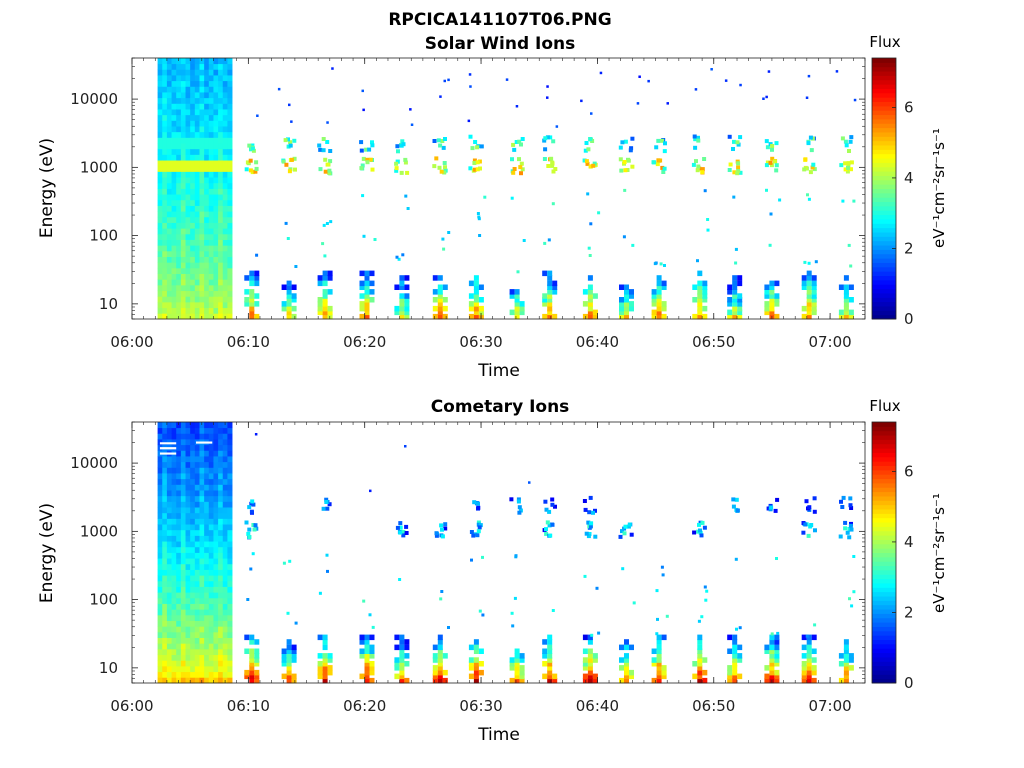 The height and width of the screenshot is (768, 1024). I want to click on cometary-ions-title: Cometary Ions, so click(500, 407).